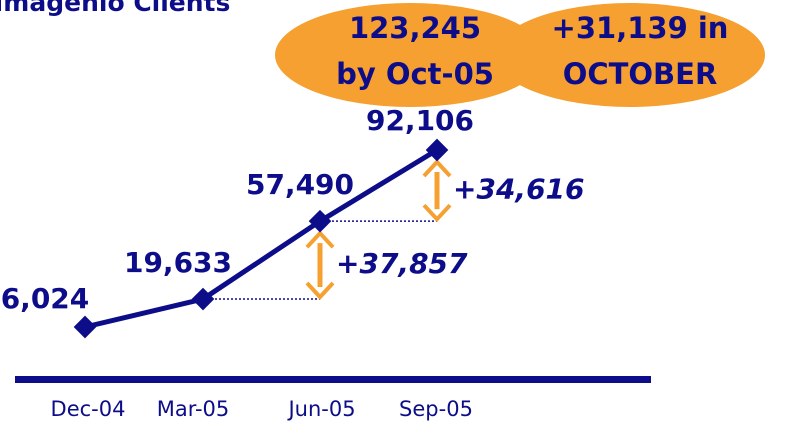  I want to click on value-label: 92,106, so click(420, 120).